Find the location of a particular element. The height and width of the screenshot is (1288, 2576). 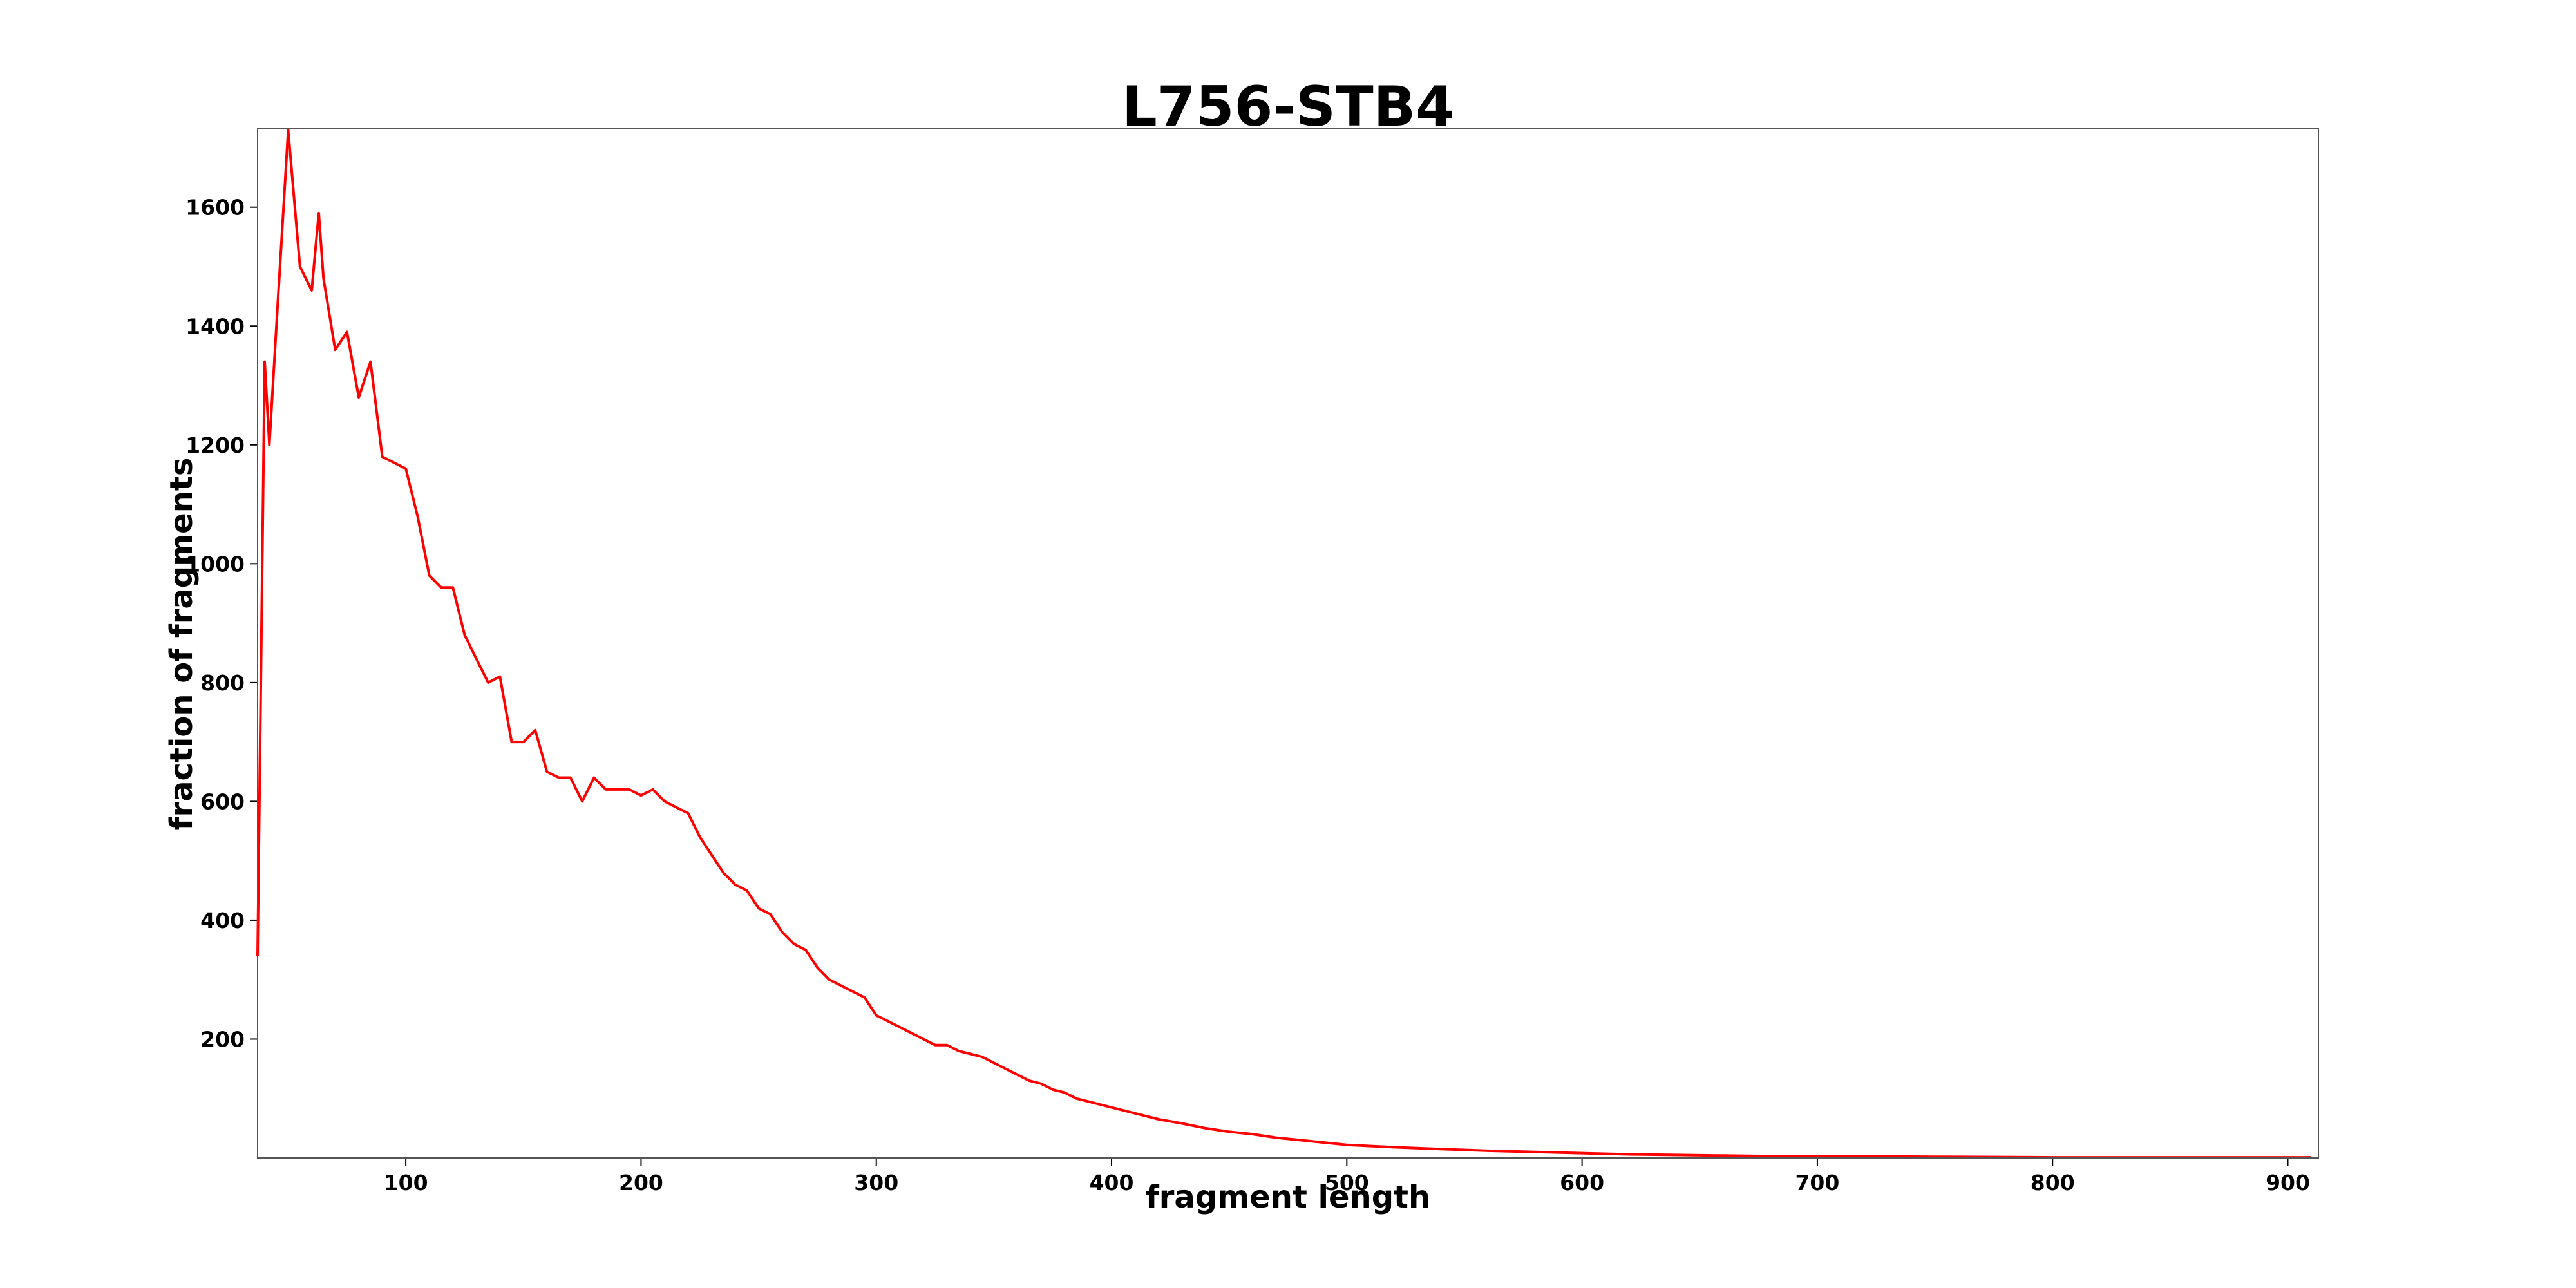

x-tick-label: 300 is located at coordinates (876, 1182).